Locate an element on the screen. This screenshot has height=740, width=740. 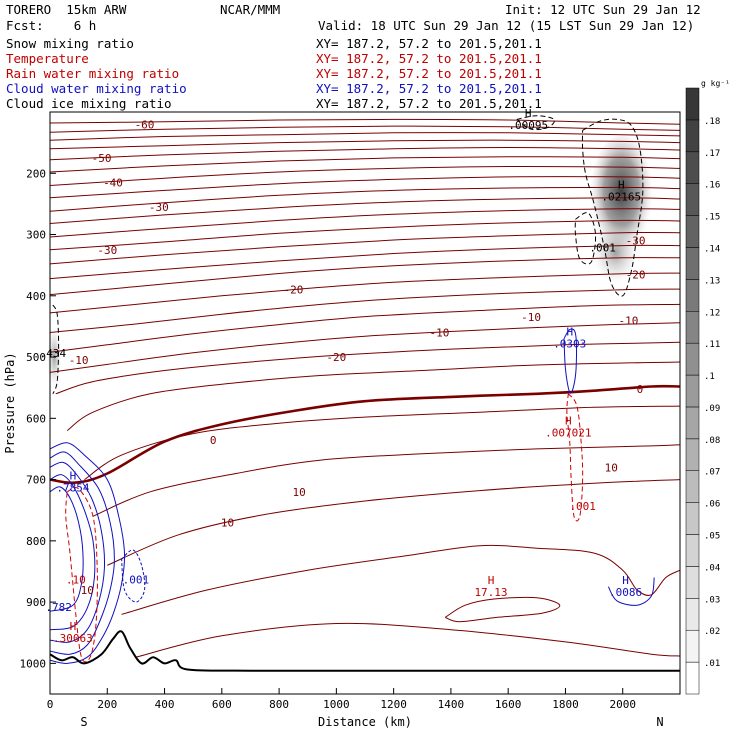
colorbar-tick-label: .04 is located at coordinates (712, 568).